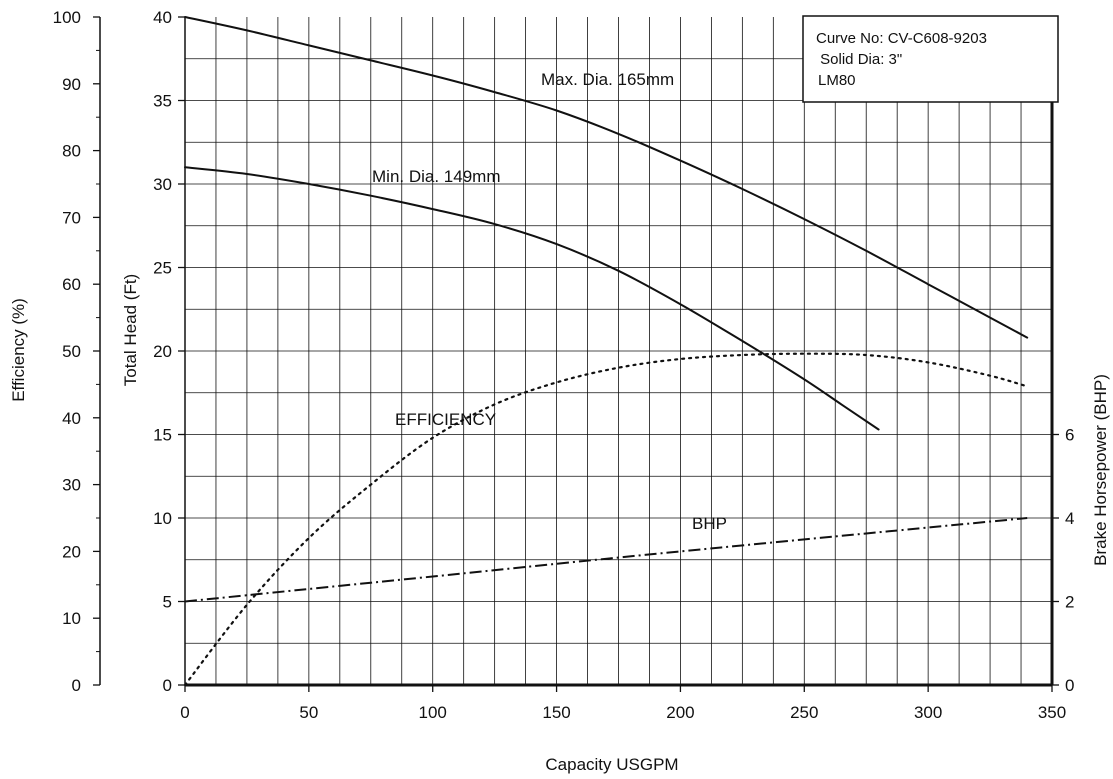 The height and width of the screenshot is (779, 1113). I want to click on efficiency-tick-label: 100, so click(67, 17).